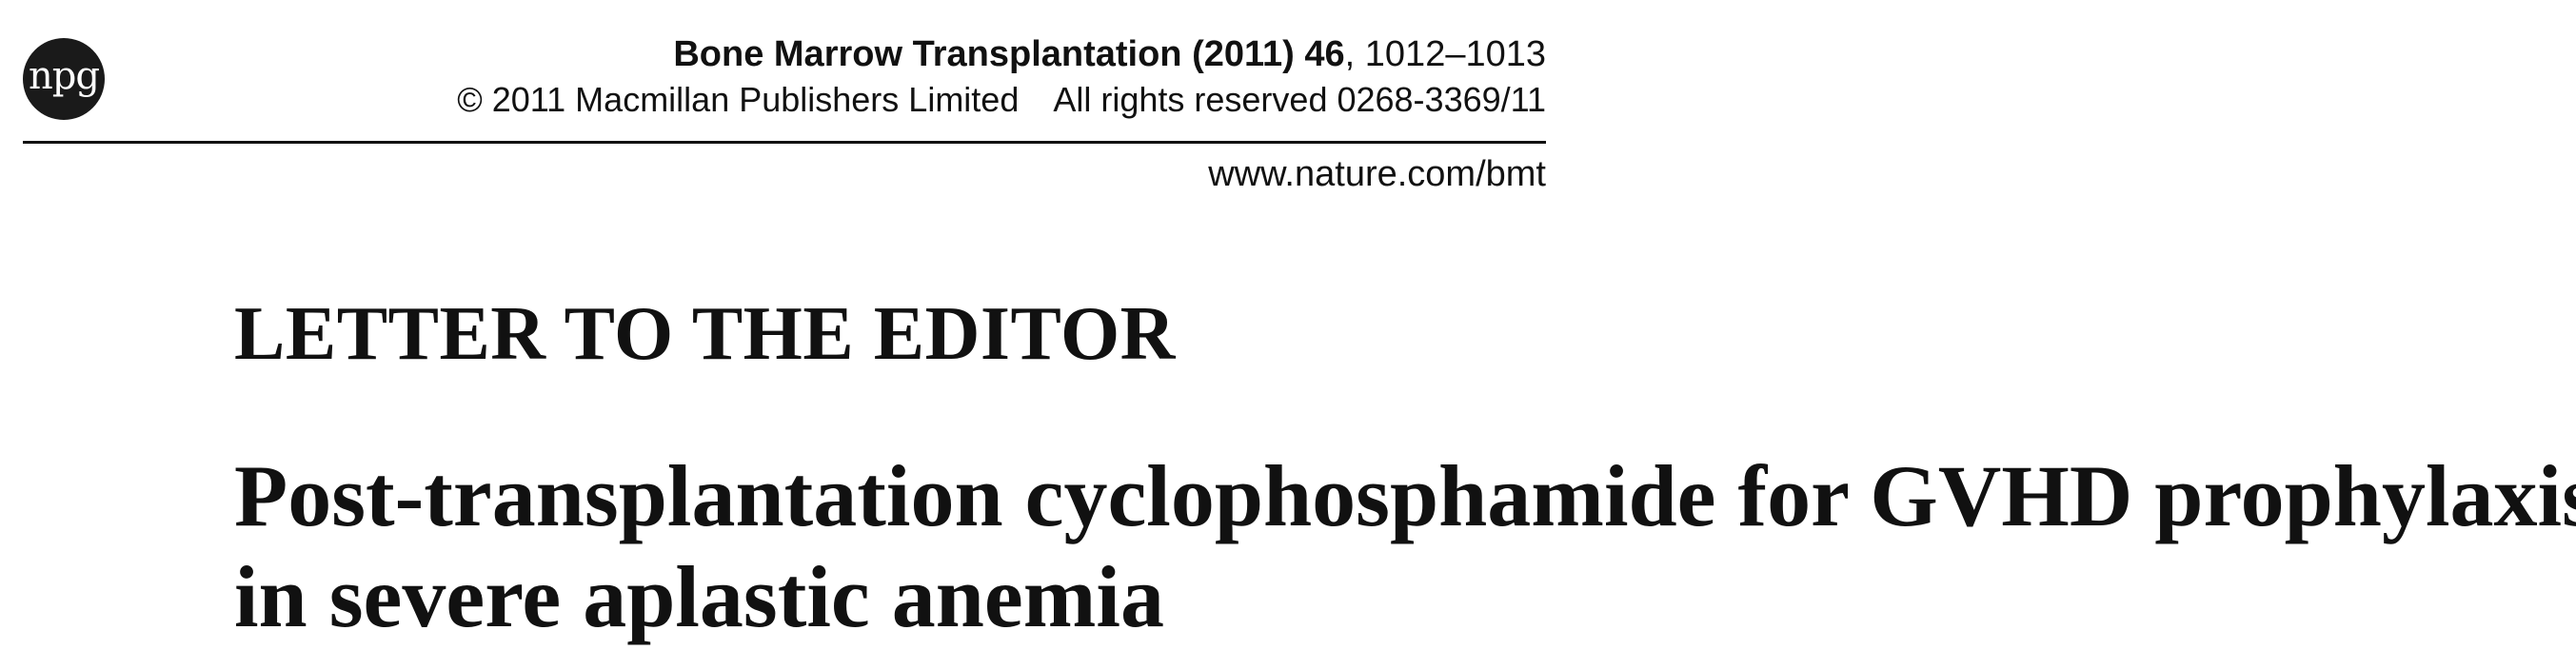  What do you see at coordinates (64, 76) in the screenshot?
I see `npg-logo-text: npg` at bounding box center [64, 76].